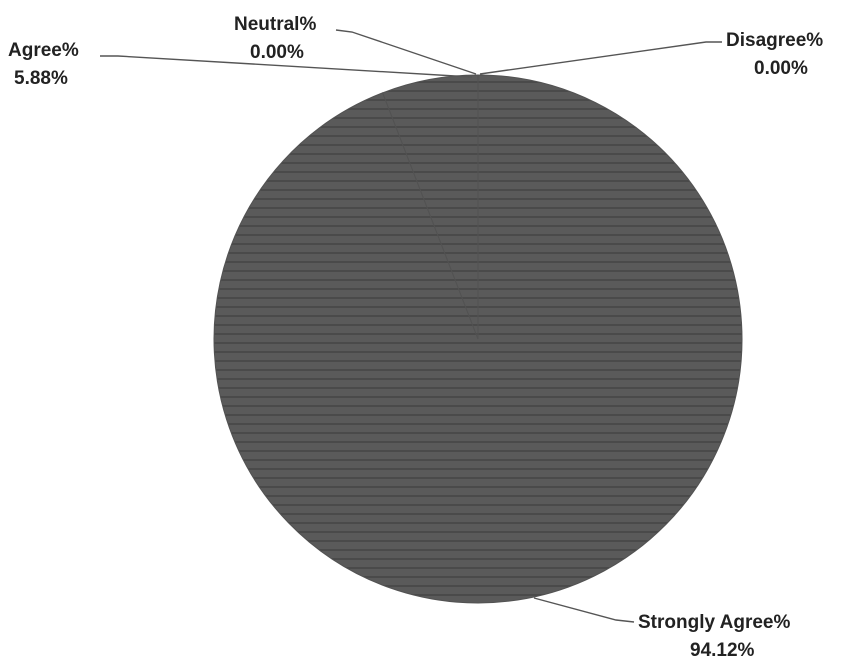 The width and height of the screenshot is (844, 664). I want to click on leader-line-strongly-agree, so click(584, 610).